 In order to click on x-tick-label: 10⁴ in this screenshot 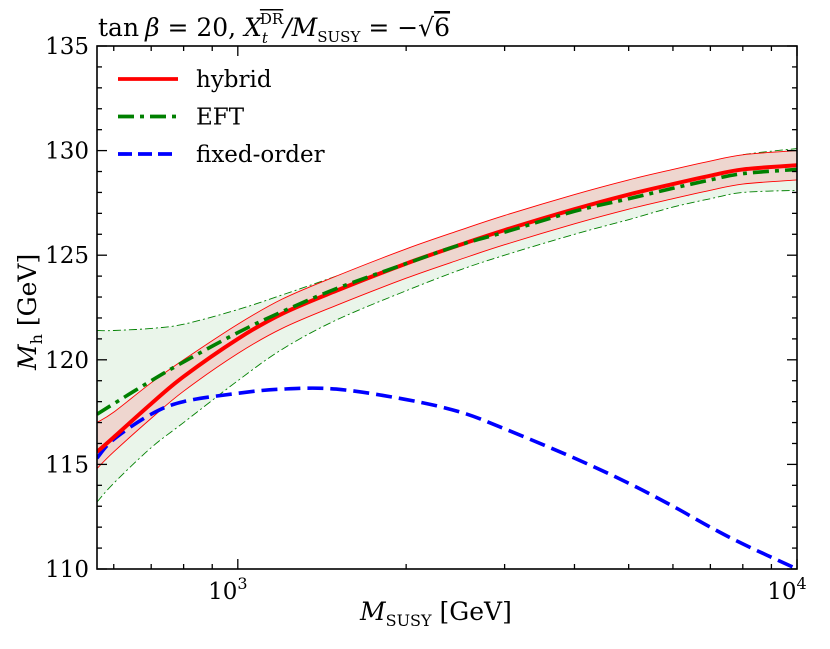, I will do `click(786, 589)`.